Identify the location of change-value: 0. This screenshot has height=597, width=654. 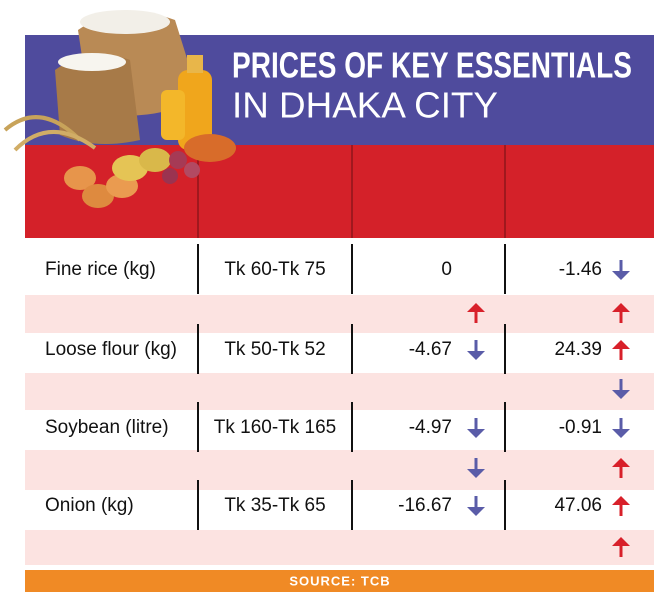
(446, 269).